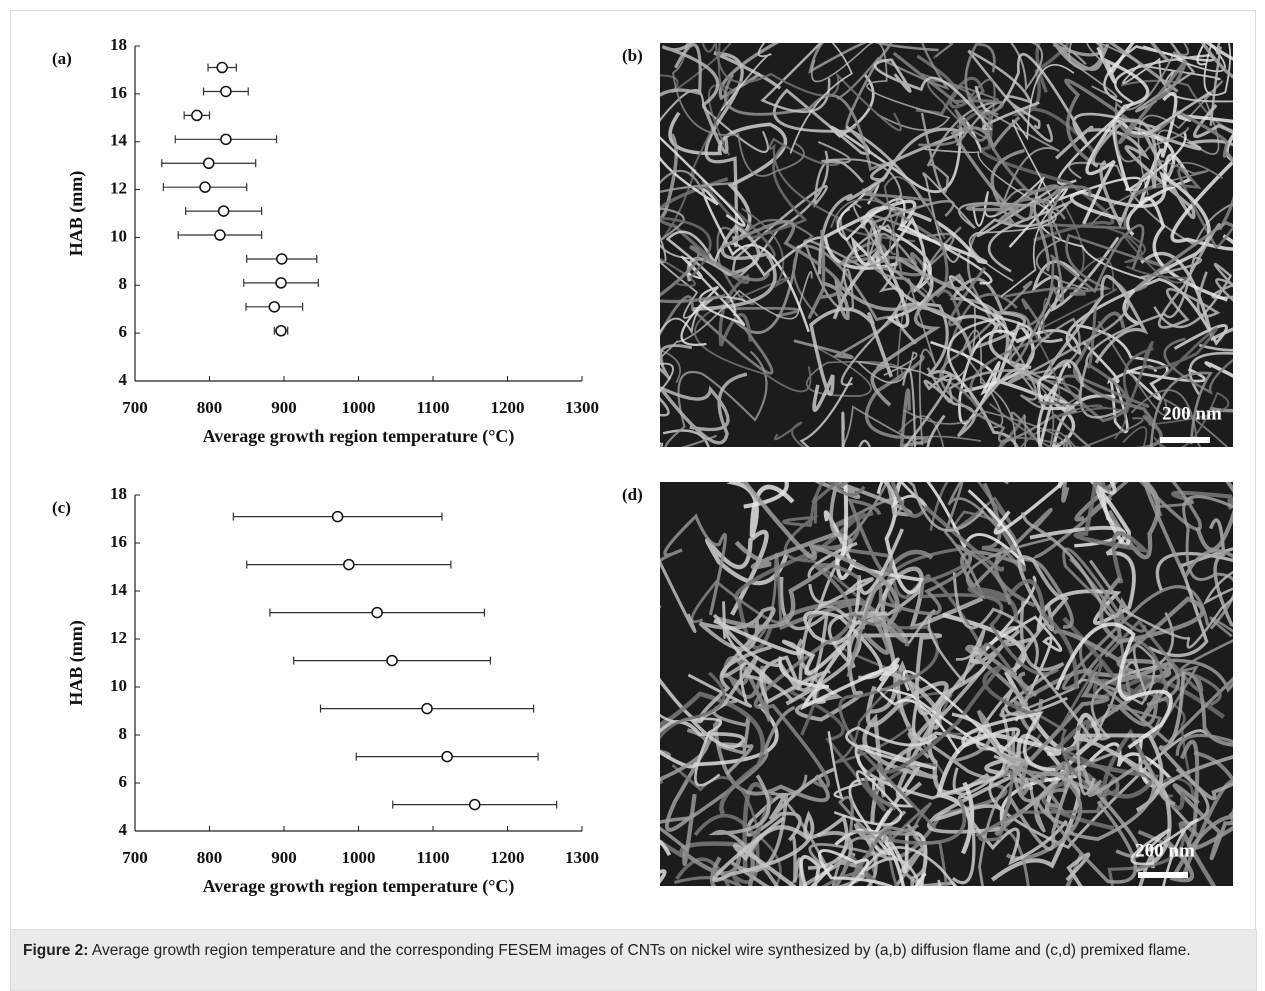 This screenshot has width=1265, height=991. What do you see at coordinates (359, 886) in the screenshot?
I see `x-axis-title: Average growth region temperature (°C)` at bounding box center [359, 886].